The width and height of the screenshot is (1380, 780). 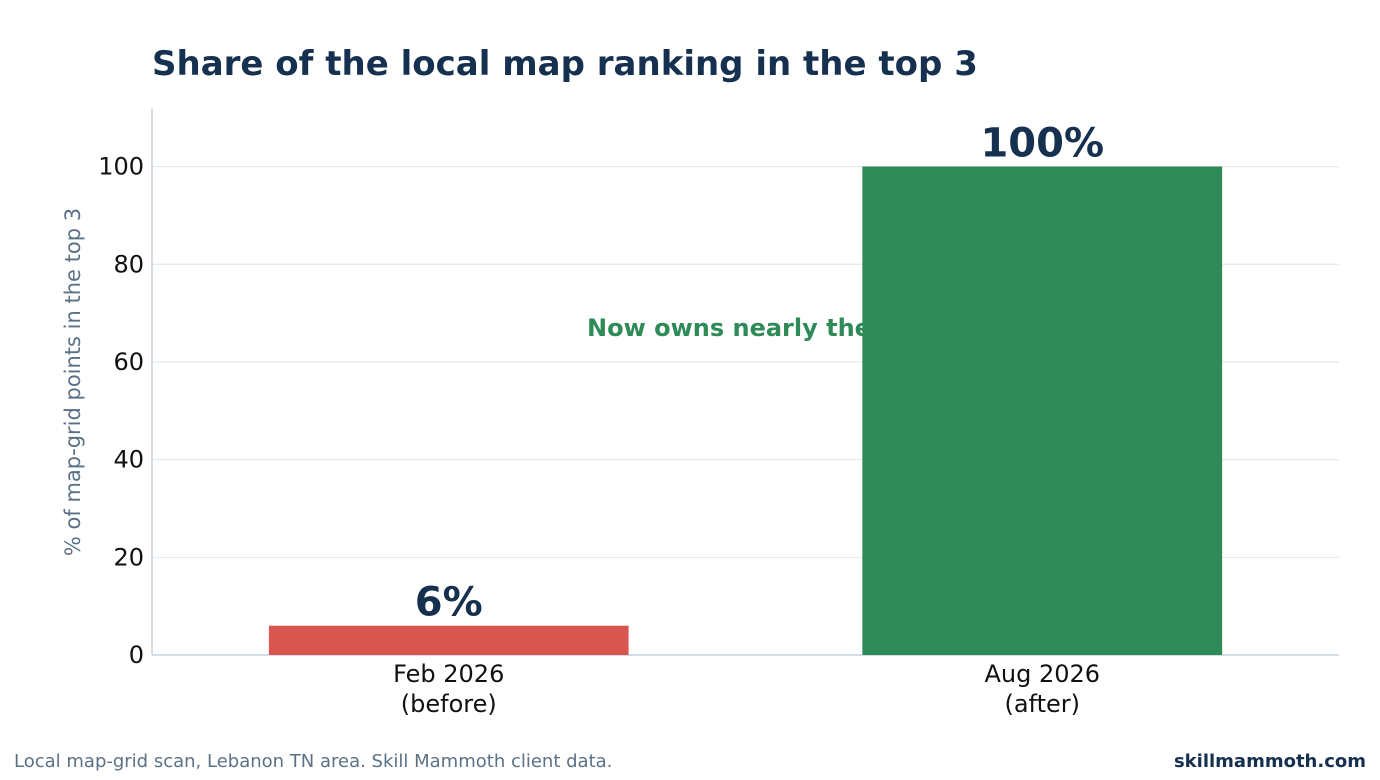 I want to click on y-tick-label: 20, so click(x=128, y=557).